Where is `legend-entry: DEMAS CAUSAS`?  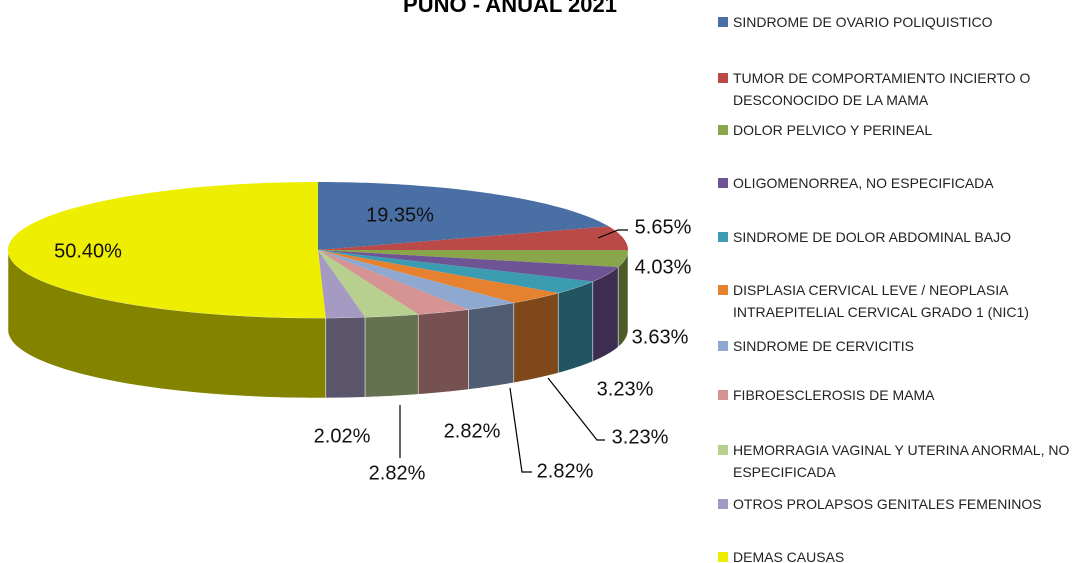 legend-entry: DEMAS CAUSAS is located at coordinates (900, 554).